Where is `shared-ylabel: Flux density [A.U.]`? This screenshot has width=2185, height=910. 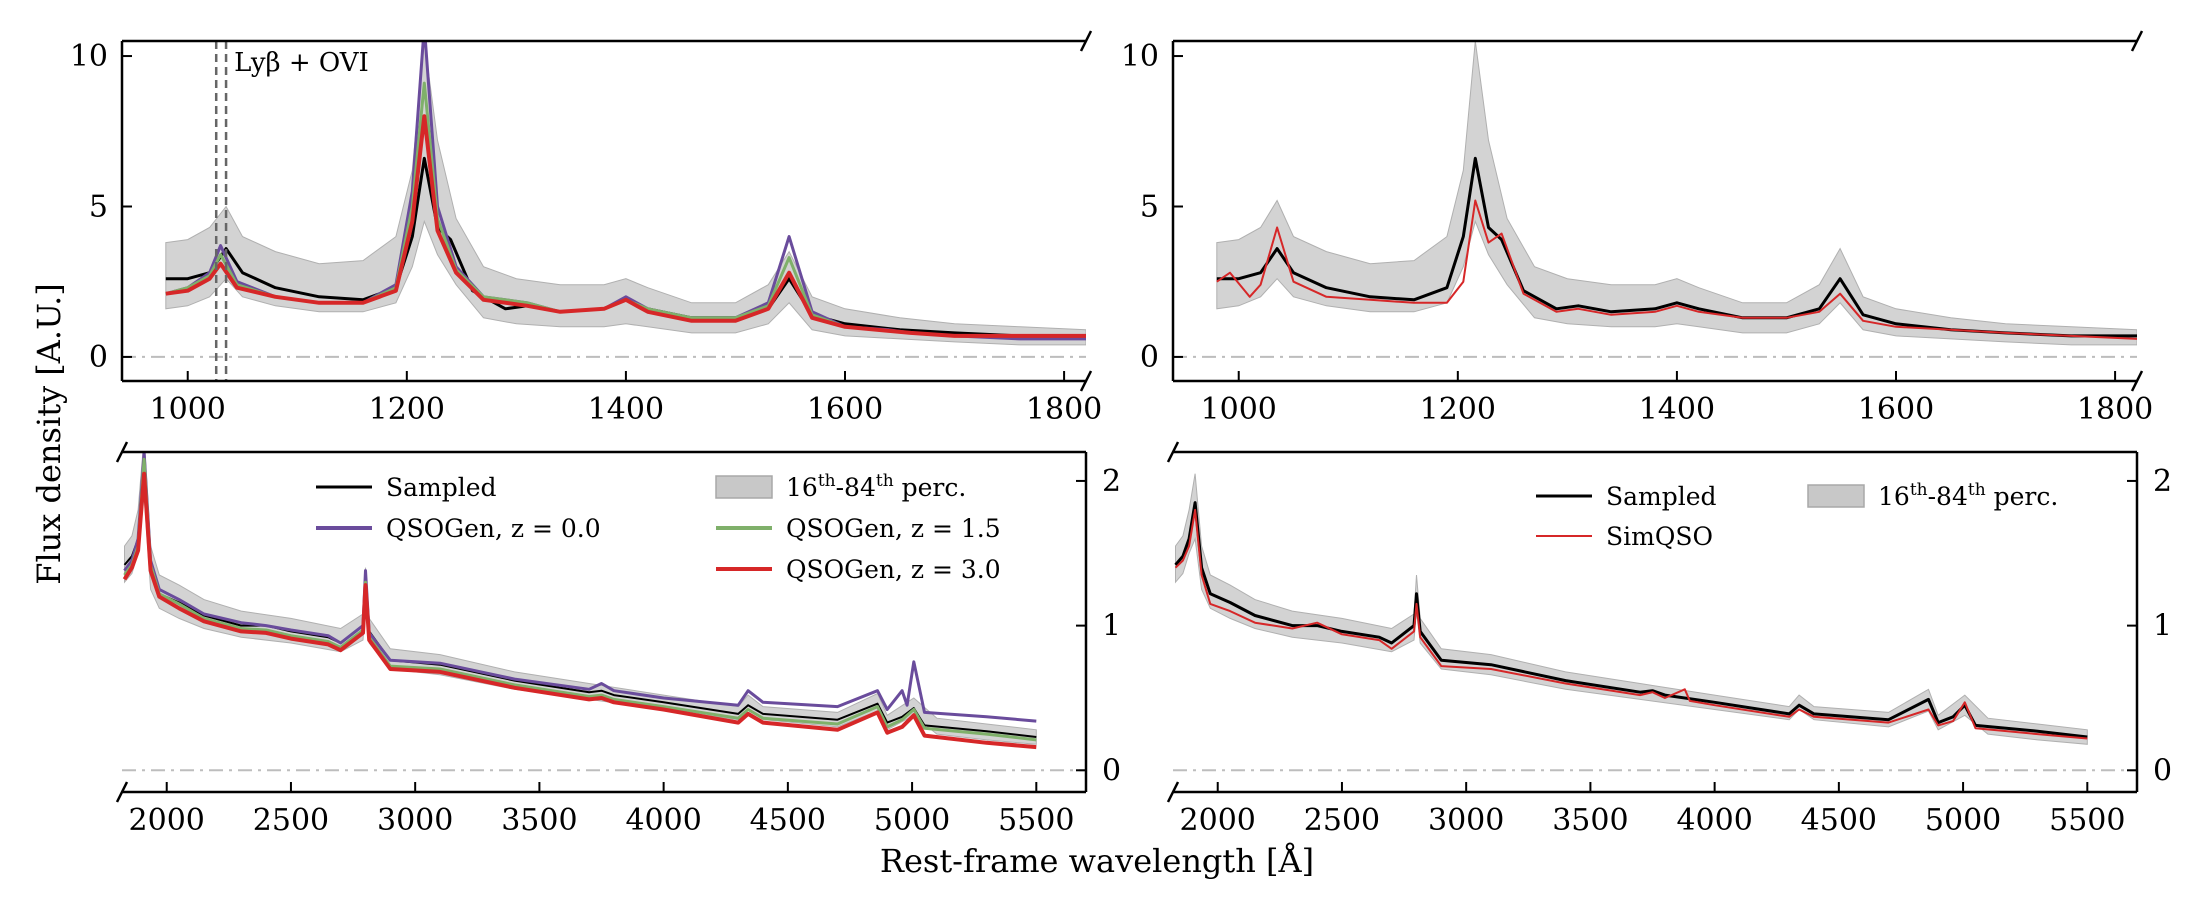 shared-ylabel: Flux density [A.U.] is located at coordinates (49, 434).